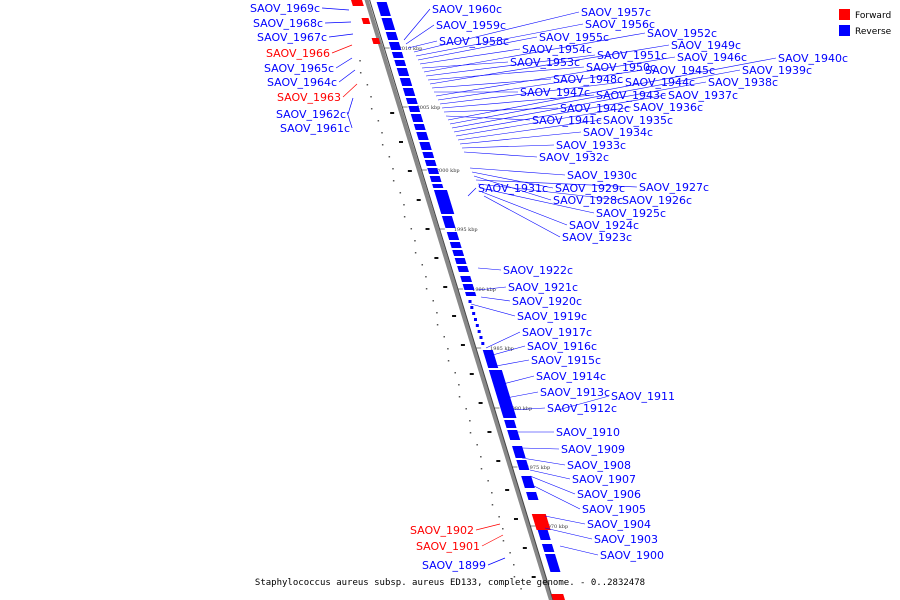 The width and height of the screenshot is (900, 600). I want to click on gene-label: SAOV_1900, so click(632, 555).